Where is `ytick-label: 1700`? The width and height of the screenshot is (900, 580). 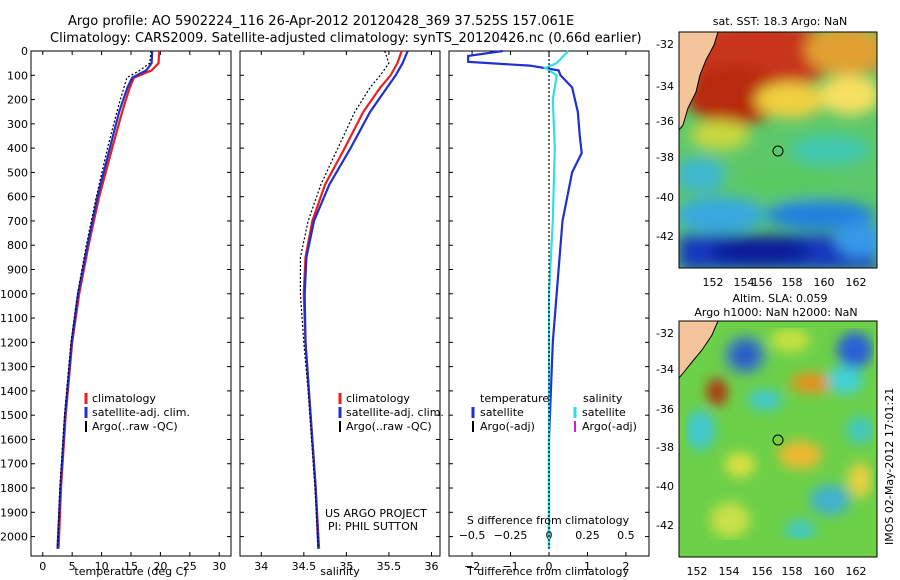 ytick-label: 1700 is located at coordinates (14, 464).